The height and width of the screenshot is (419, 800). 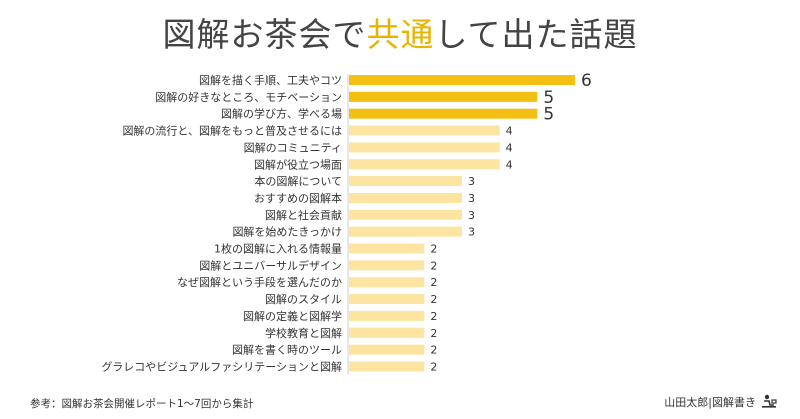 I want to click on category-label: 学校教育と図解, so click(x=303, y=333).